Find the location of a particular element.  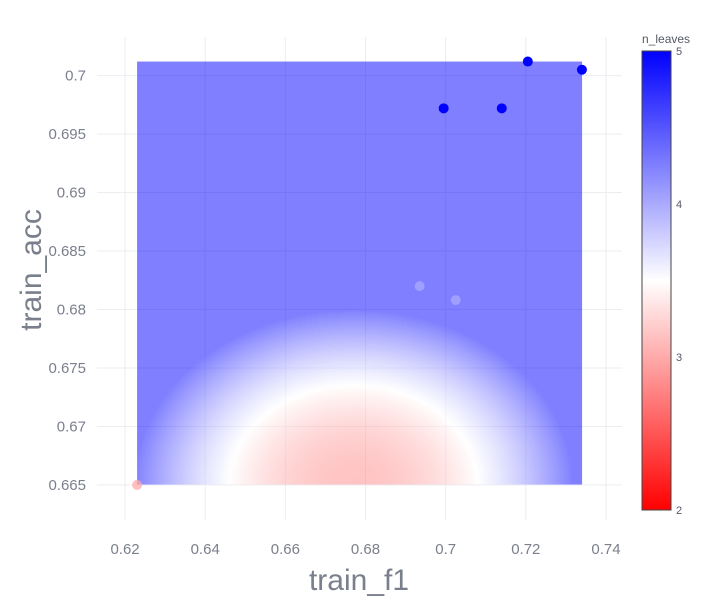

colorbar-tick-label: 3 is located at coordinates (679, 358).